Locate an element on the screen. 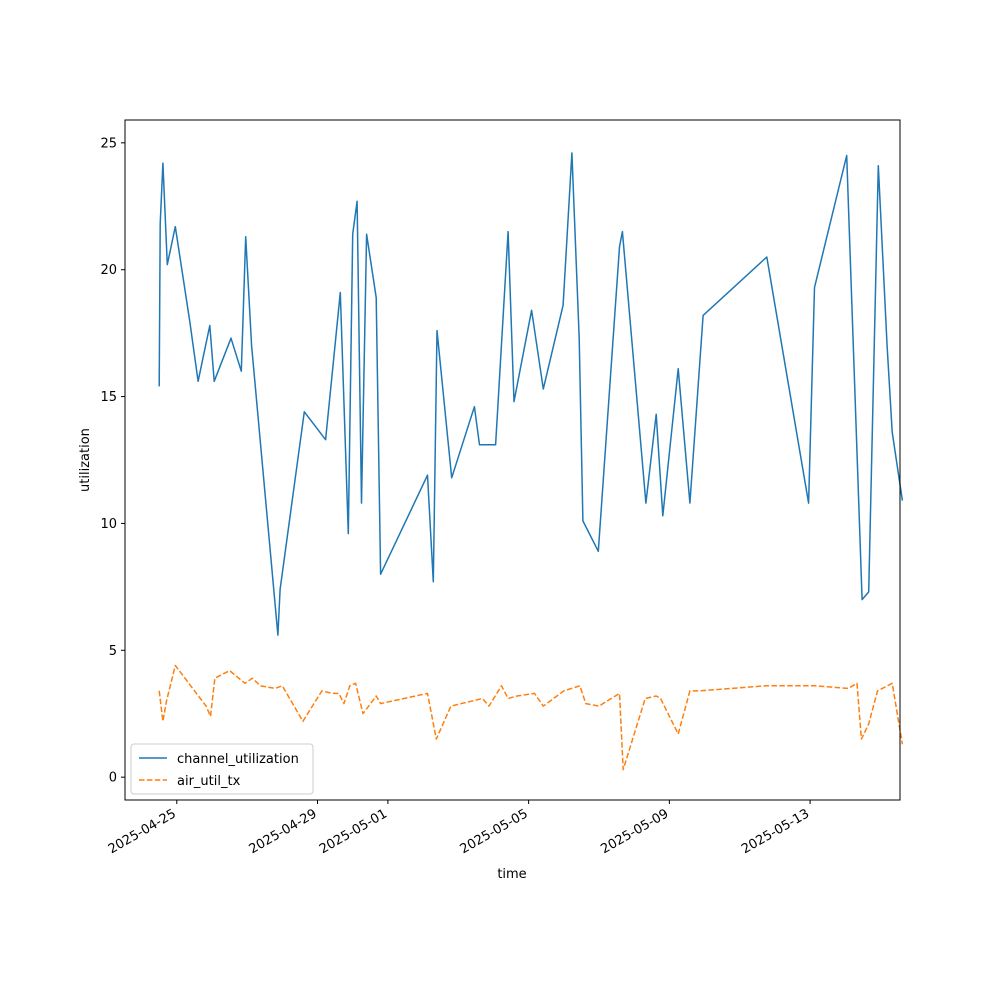 Image resolution: width=1000 pixels, height=1000 pixels. x-axis-label: time is located at coordinates (511, 874).